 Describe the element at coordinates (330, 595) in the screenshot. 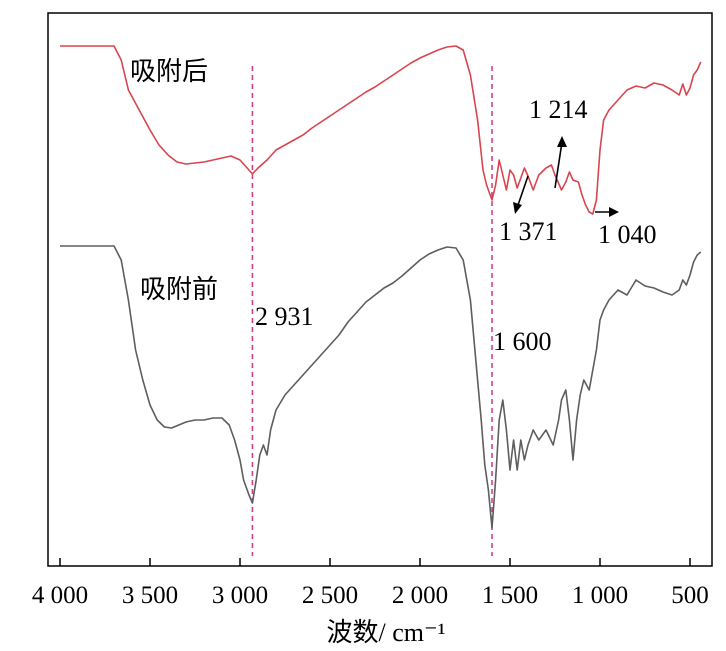

I see `x-tick-label-2500: 2 500` at that location.